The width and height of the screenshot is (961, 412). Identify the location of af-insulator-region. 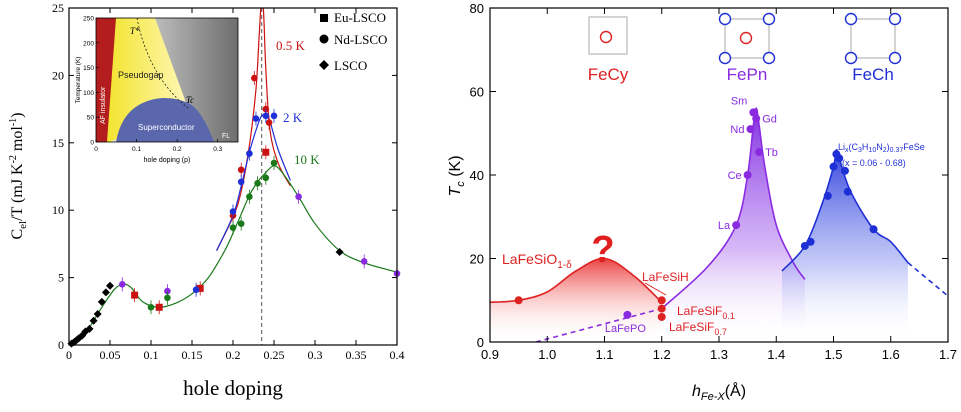
(106, 80).